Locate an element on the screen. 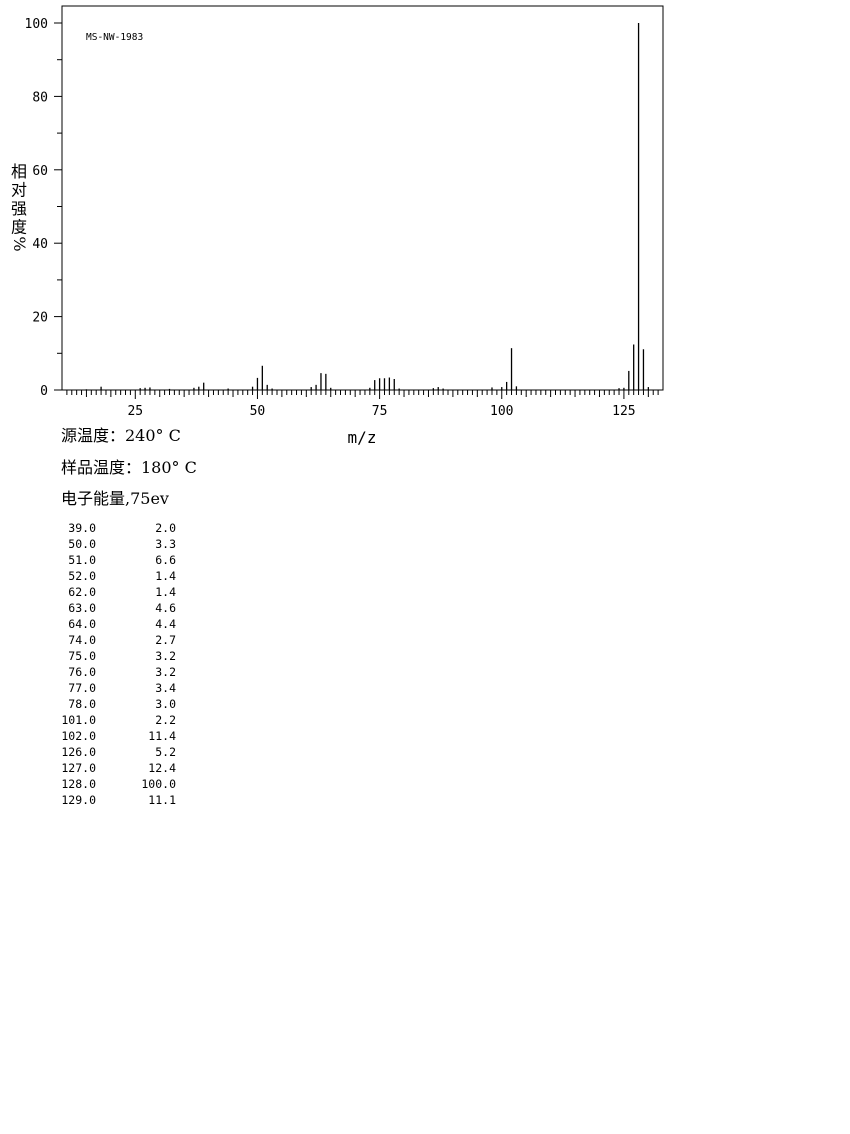 Image resolution: width=850 pixels, height=1134 pixels. table-row: 74.0 2.7 is located at coordinates (116, 640).